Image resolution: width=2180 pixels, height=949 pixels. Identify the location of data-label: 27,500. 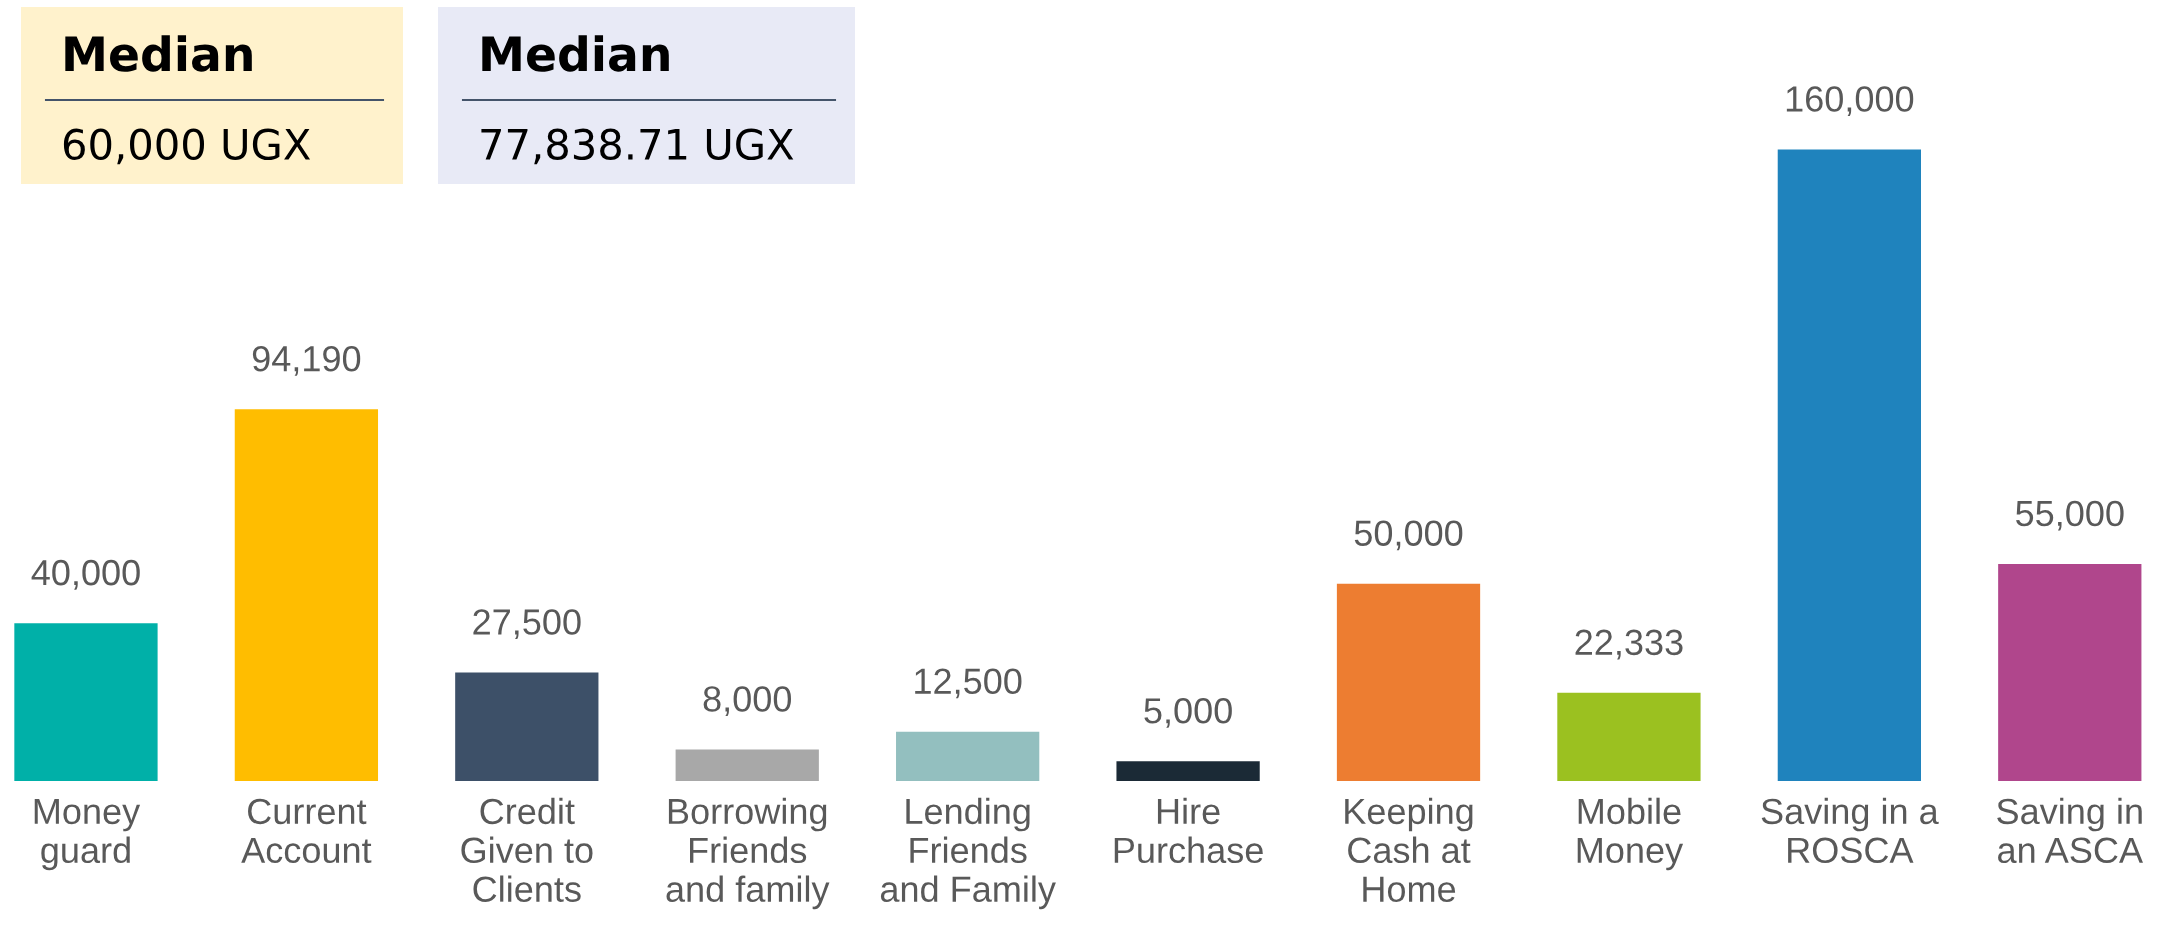
(527, 624).